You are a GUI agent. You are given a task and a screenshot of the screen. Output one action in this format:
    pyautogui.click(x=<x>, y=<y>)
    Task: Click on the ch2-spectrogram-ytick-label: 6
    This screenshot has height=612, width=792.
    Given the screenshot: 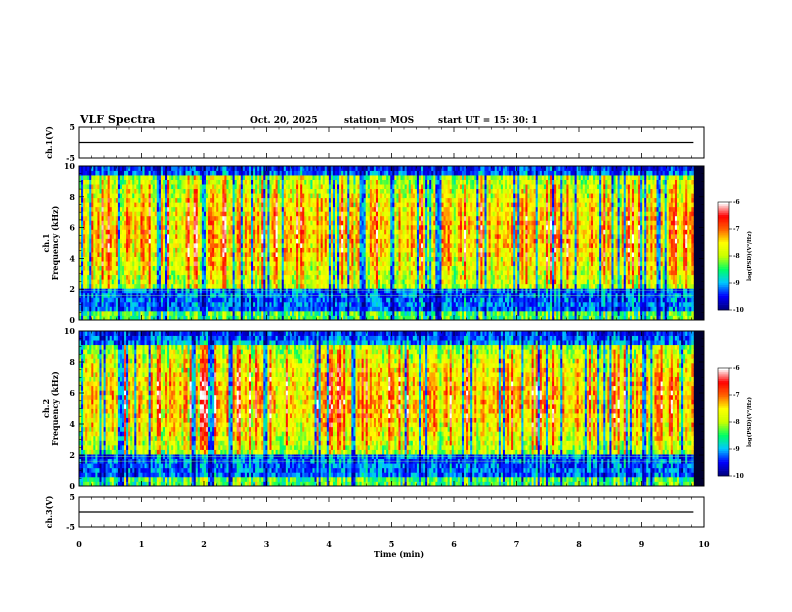 What is the action you would take?
    pyautogui.click(x=72, y=393)
    